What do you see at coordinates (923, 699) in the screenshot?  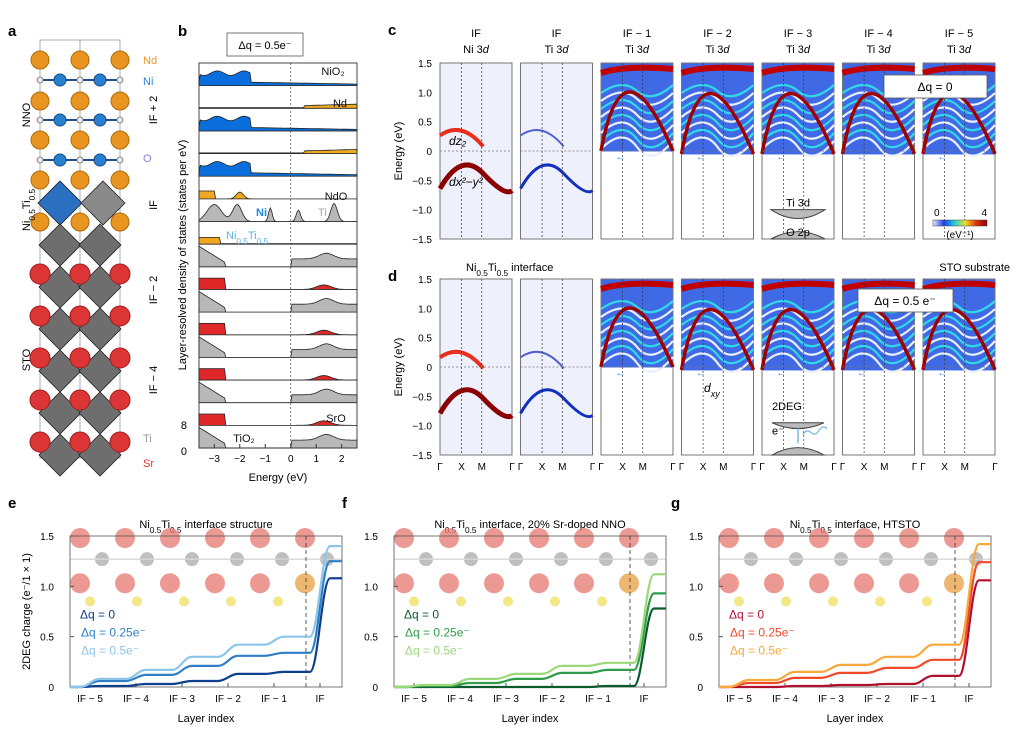 I see `x-tick-label: IF − 1` at bounding box center [923, 699].